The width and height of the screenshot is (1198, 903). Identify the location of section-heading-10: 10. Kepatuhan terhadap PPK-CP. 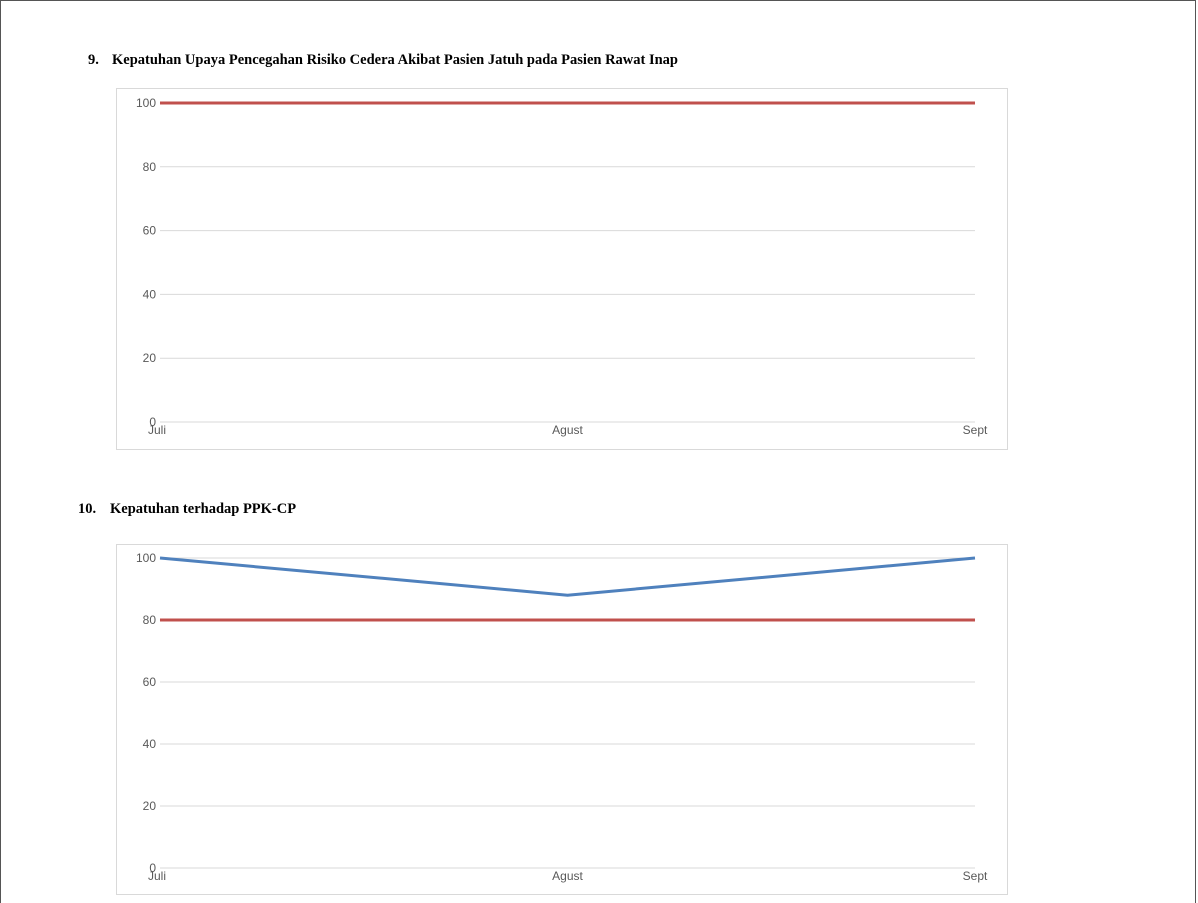
(187, 509).